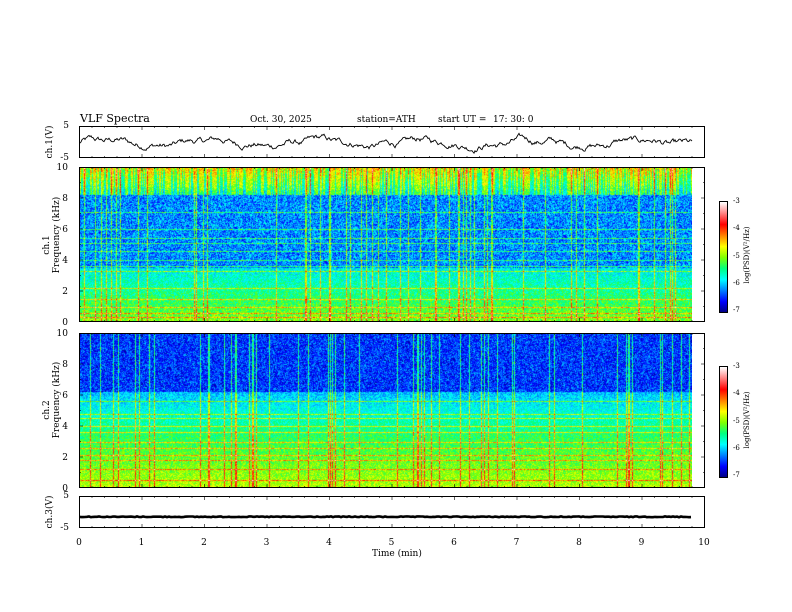  What do you see at coordinates (65, 458) in the screenshot?
I see `ch2-spec-ytick-2: 2` at bounding box center [65, 458].